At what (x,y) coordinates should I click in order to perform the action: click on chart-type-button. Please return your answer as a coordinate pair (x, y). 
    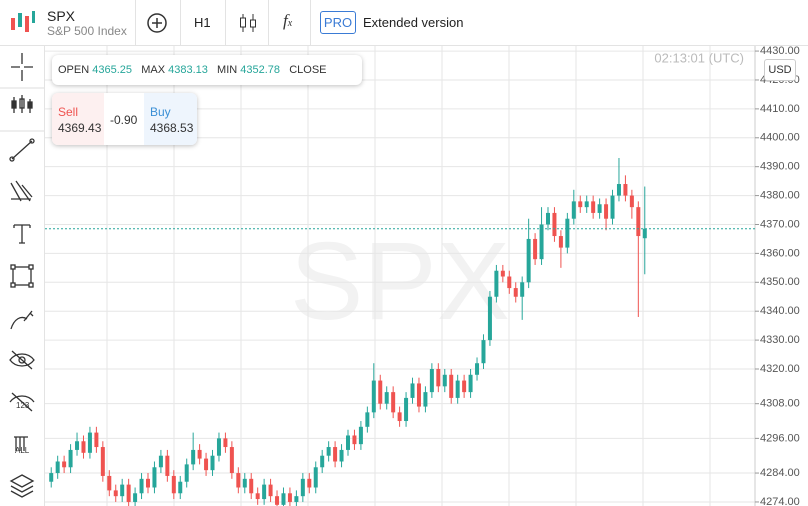
    Looking at the image, I should click on (248, 23).